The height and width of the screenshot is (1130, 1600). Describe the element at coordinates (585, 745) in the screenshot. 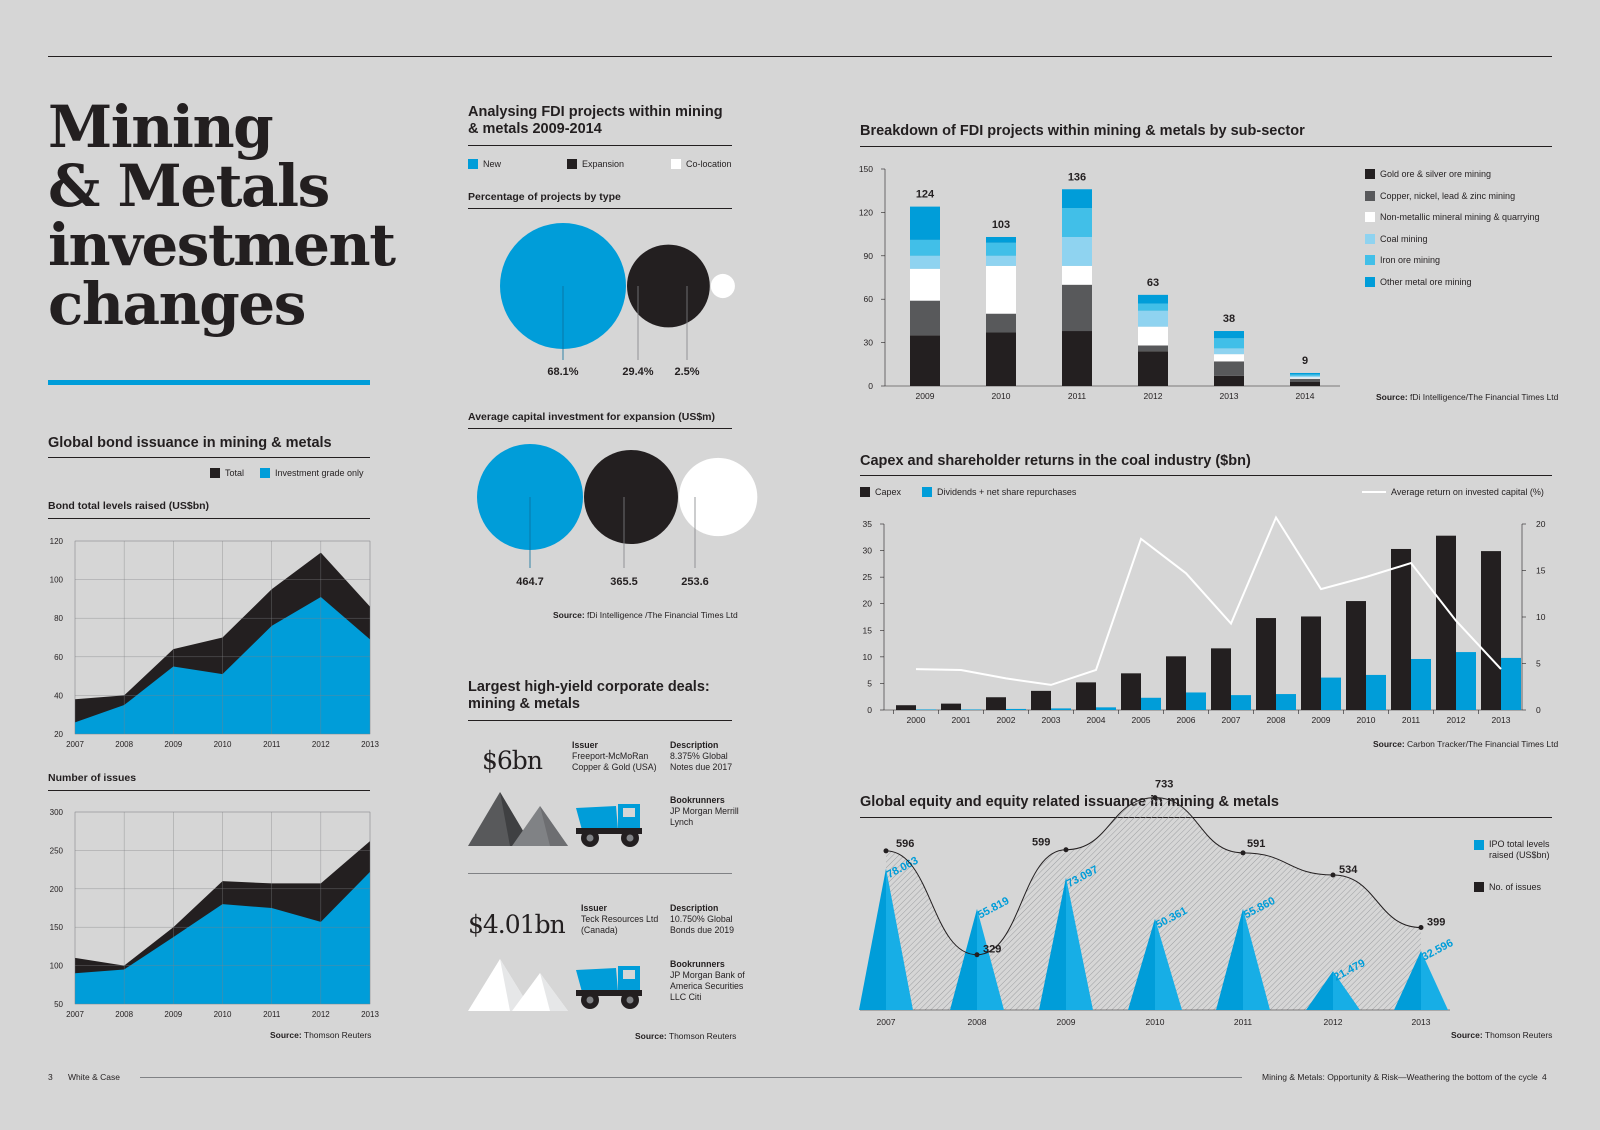

I see `deal-issuer-heading: Issuer` at that location.